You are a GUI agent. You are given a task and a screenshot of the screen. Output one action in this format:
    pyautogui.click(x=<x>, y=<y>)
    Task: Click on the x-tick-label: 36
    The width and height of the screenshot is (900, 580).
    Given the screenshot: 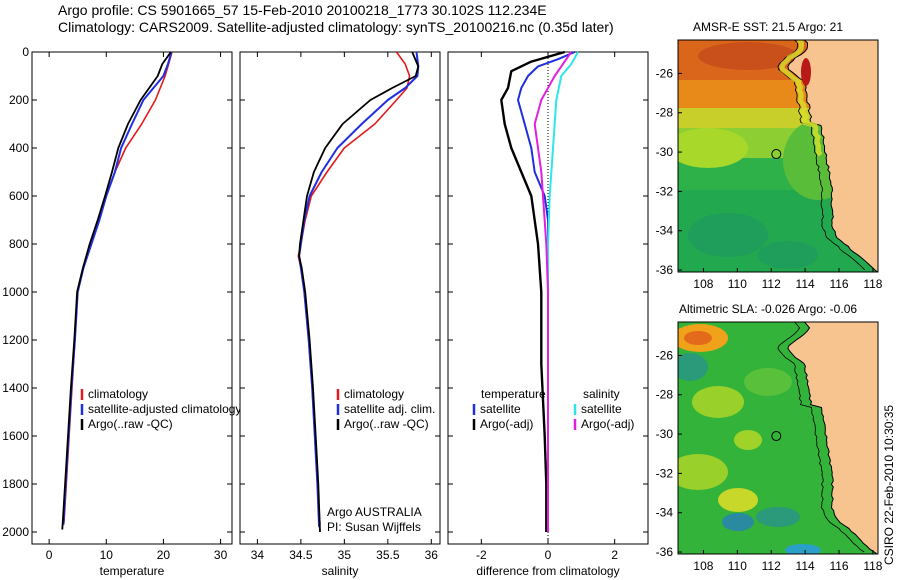 What is the action you would take?
    pyautogui.click(x=432, y=555)
    